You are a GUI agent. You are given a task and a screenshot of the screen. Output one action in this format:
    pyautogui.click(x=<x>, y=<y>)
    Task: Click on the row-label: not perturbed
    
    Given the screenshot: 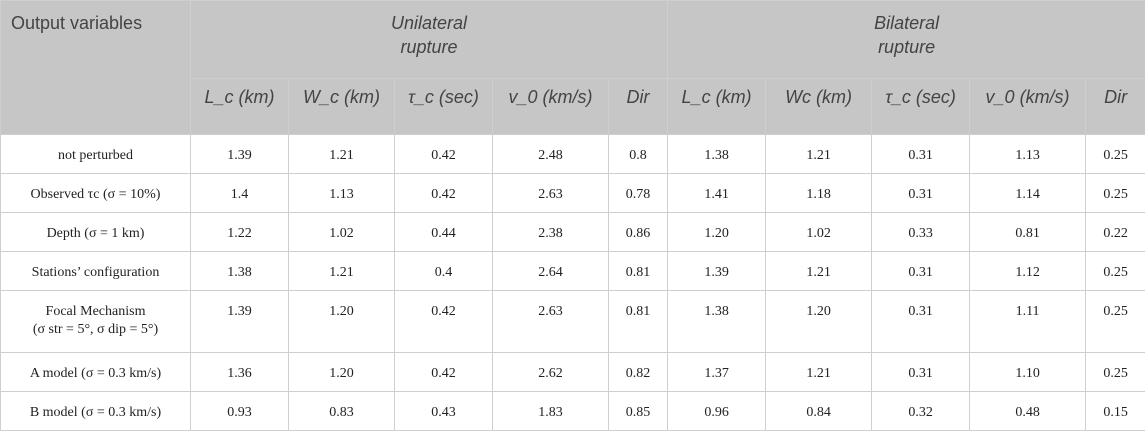 What is the action you would take?
    pyautogui.click(x=96, y=154)
    